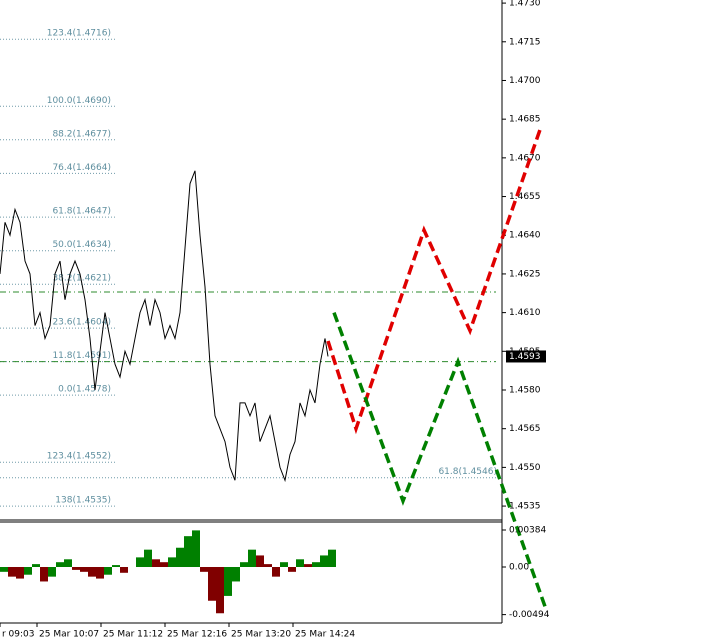 The image size is (705, 643). What do you see at coordinates (519, 568) in the screenshot?
I see `y-tick-label: 0.00` at bounding box center [519, 568].